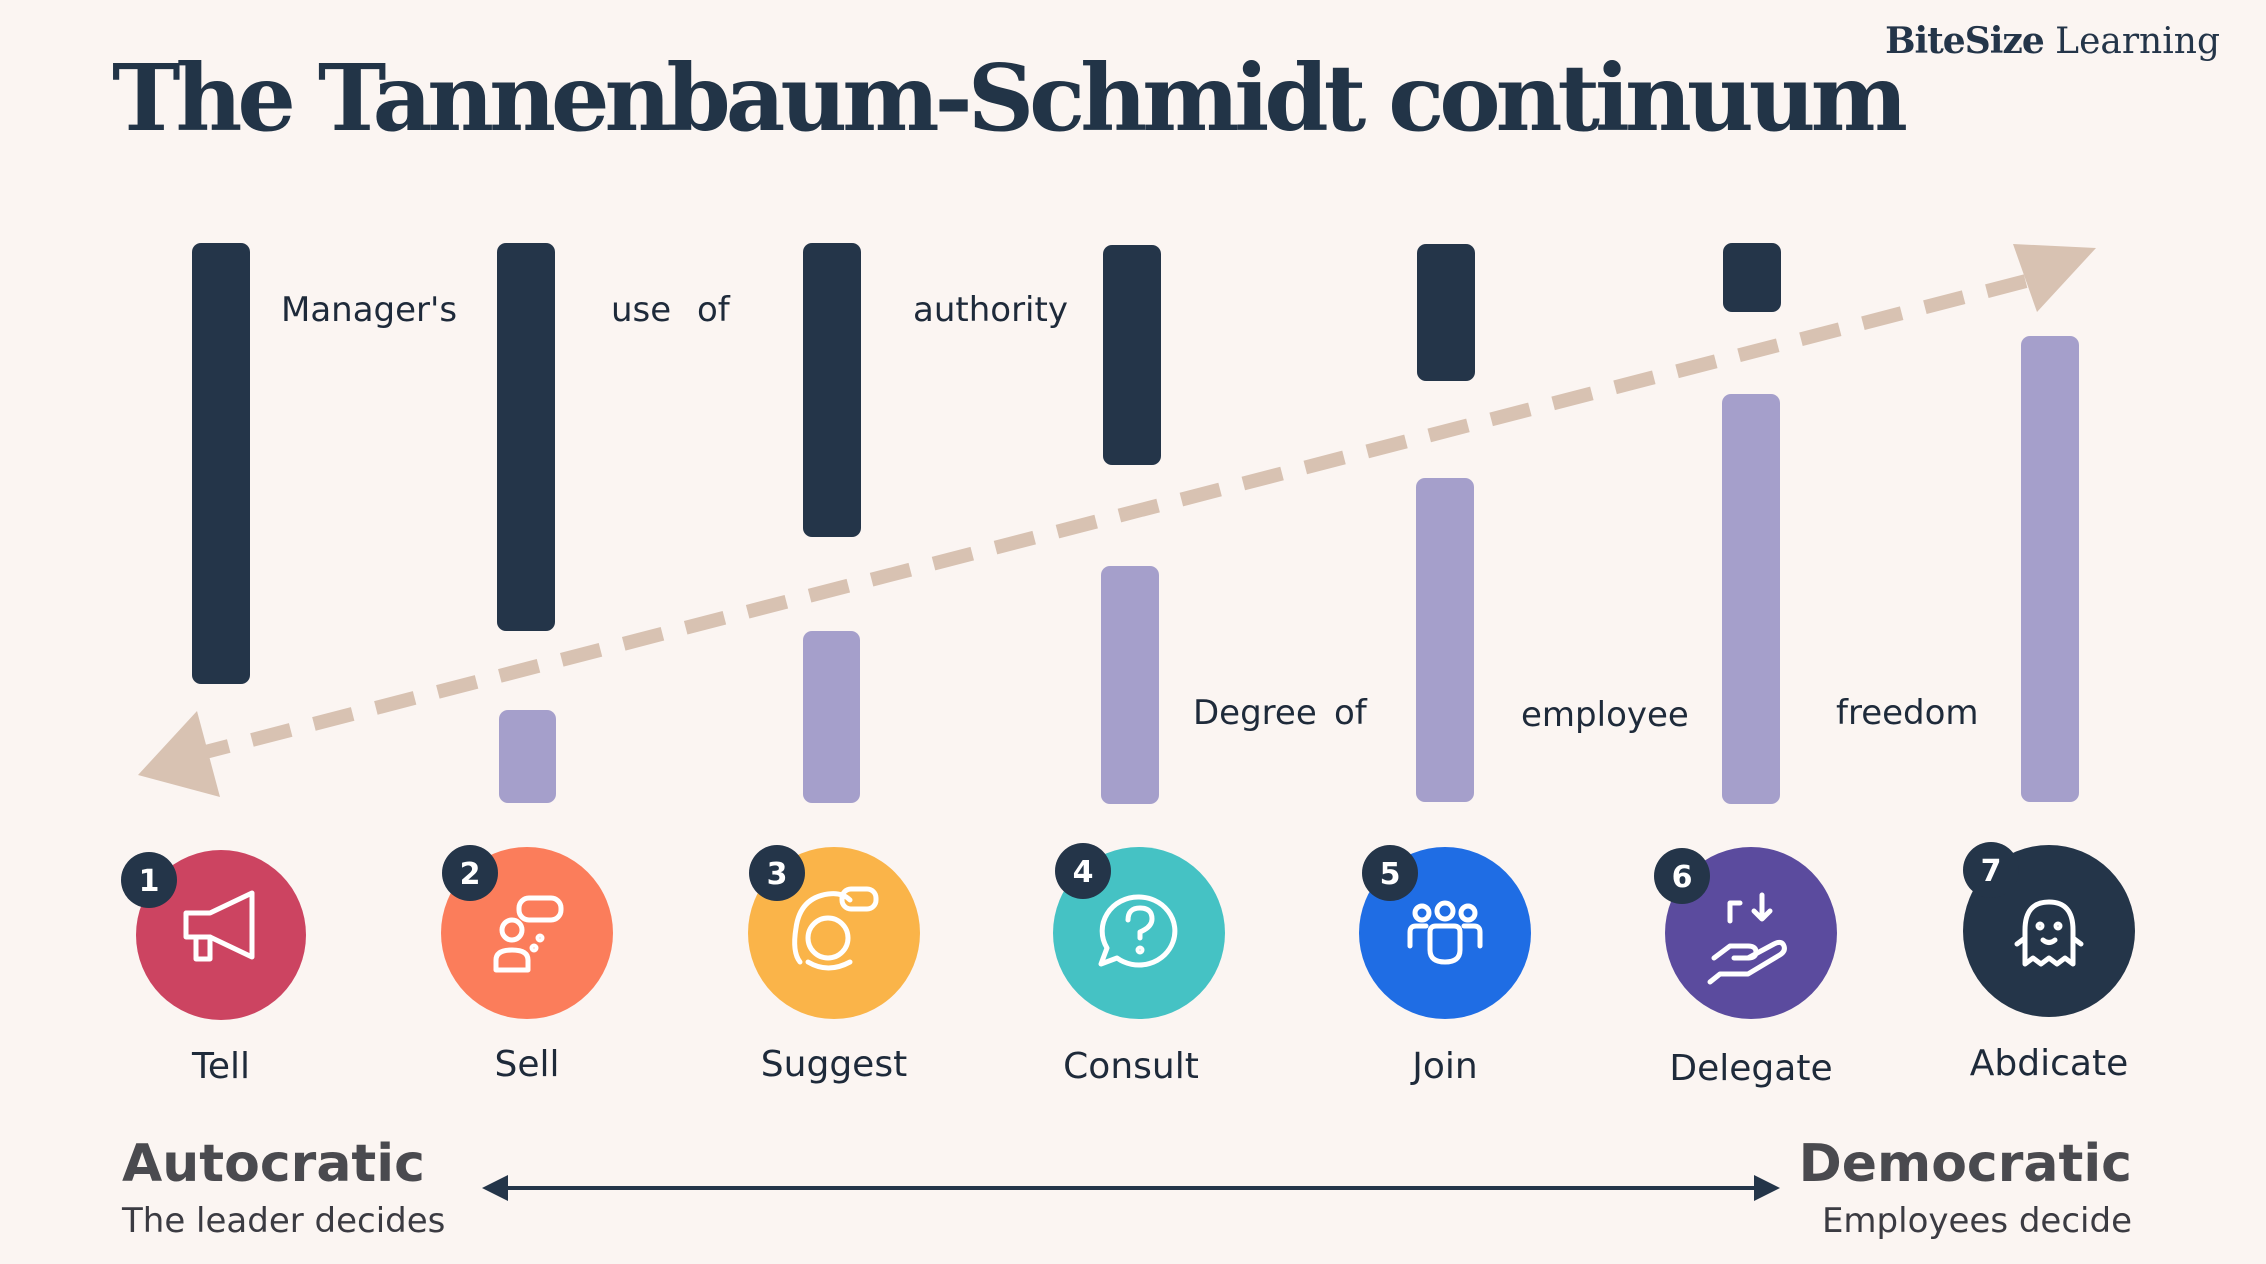  Describe the element at coordinates (1443, 1066) in the screenshot. I see `step-5-label: Join` at that location.